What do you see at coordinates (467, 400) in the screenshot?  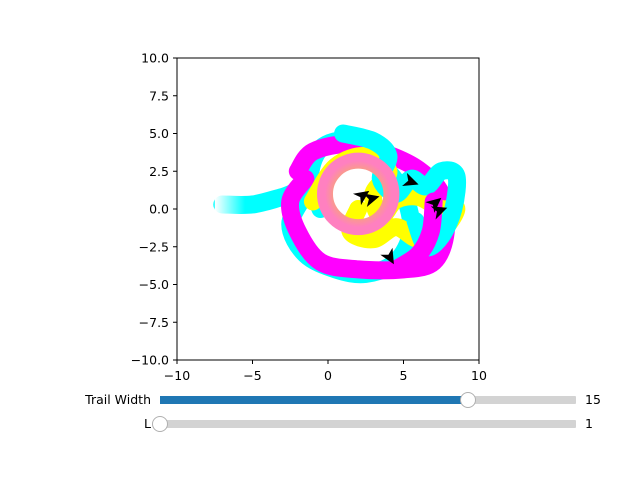 I see `slider-handle-trail-width` at bounding box center [467, 400].